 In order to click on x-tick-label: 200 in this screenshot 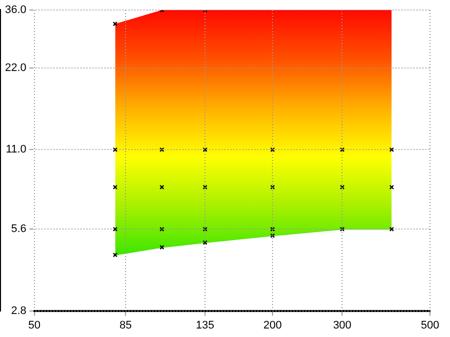, I will do `click(272, 325)`.